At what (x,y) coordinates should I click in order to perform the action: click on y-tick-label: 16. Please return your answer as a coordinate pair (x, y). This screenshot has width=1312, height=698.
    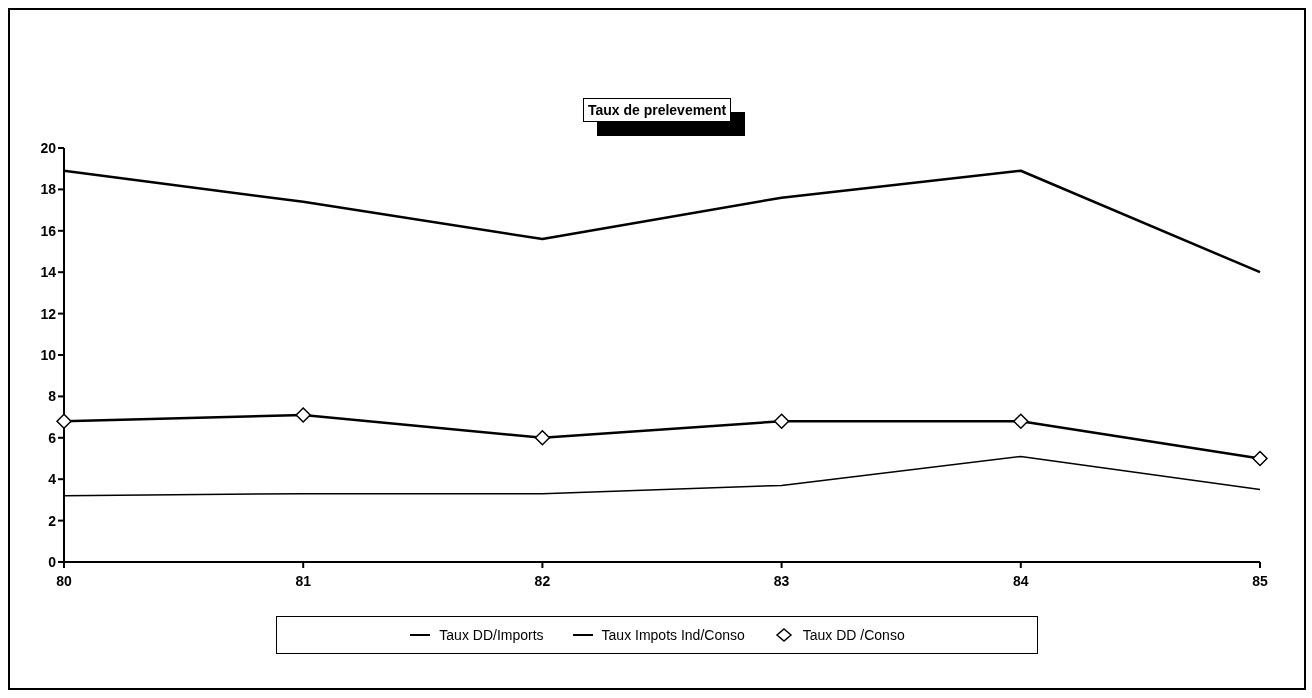
    Looking at the image, I should click on (48, 230).